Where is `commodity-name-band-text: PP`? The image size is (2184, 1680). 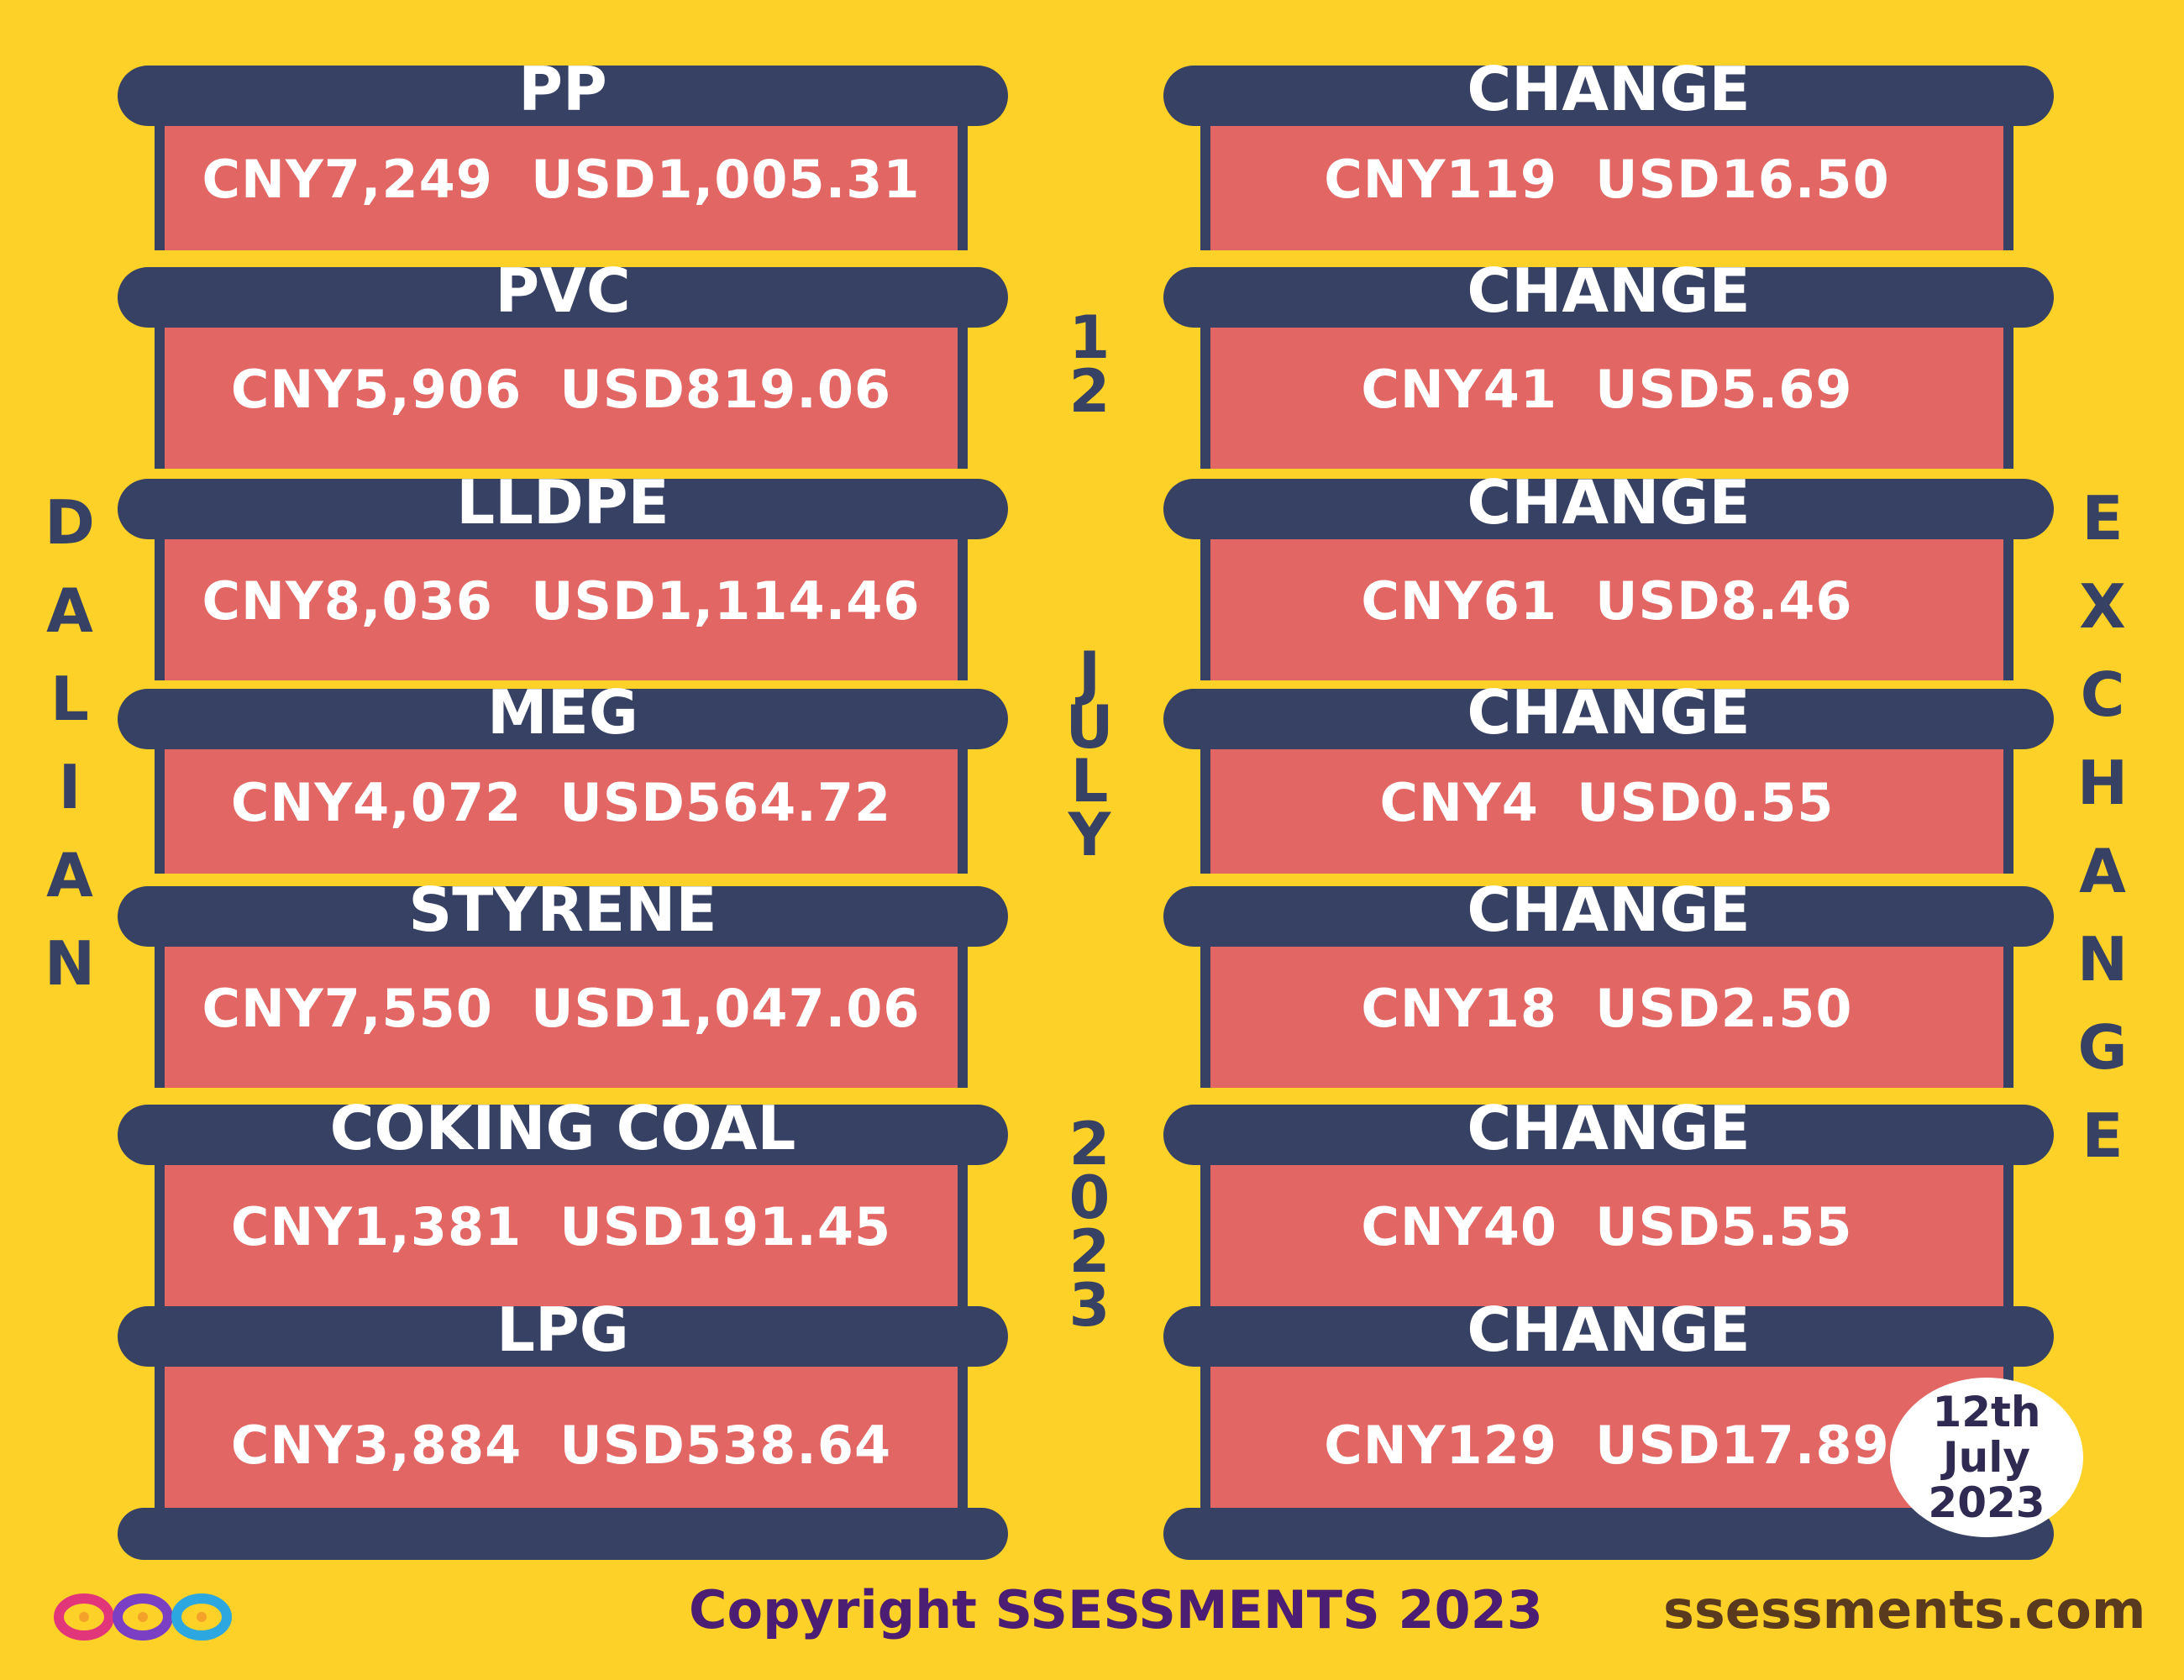
commodity-name-band-text: PP is located at coordinates (562, 89).